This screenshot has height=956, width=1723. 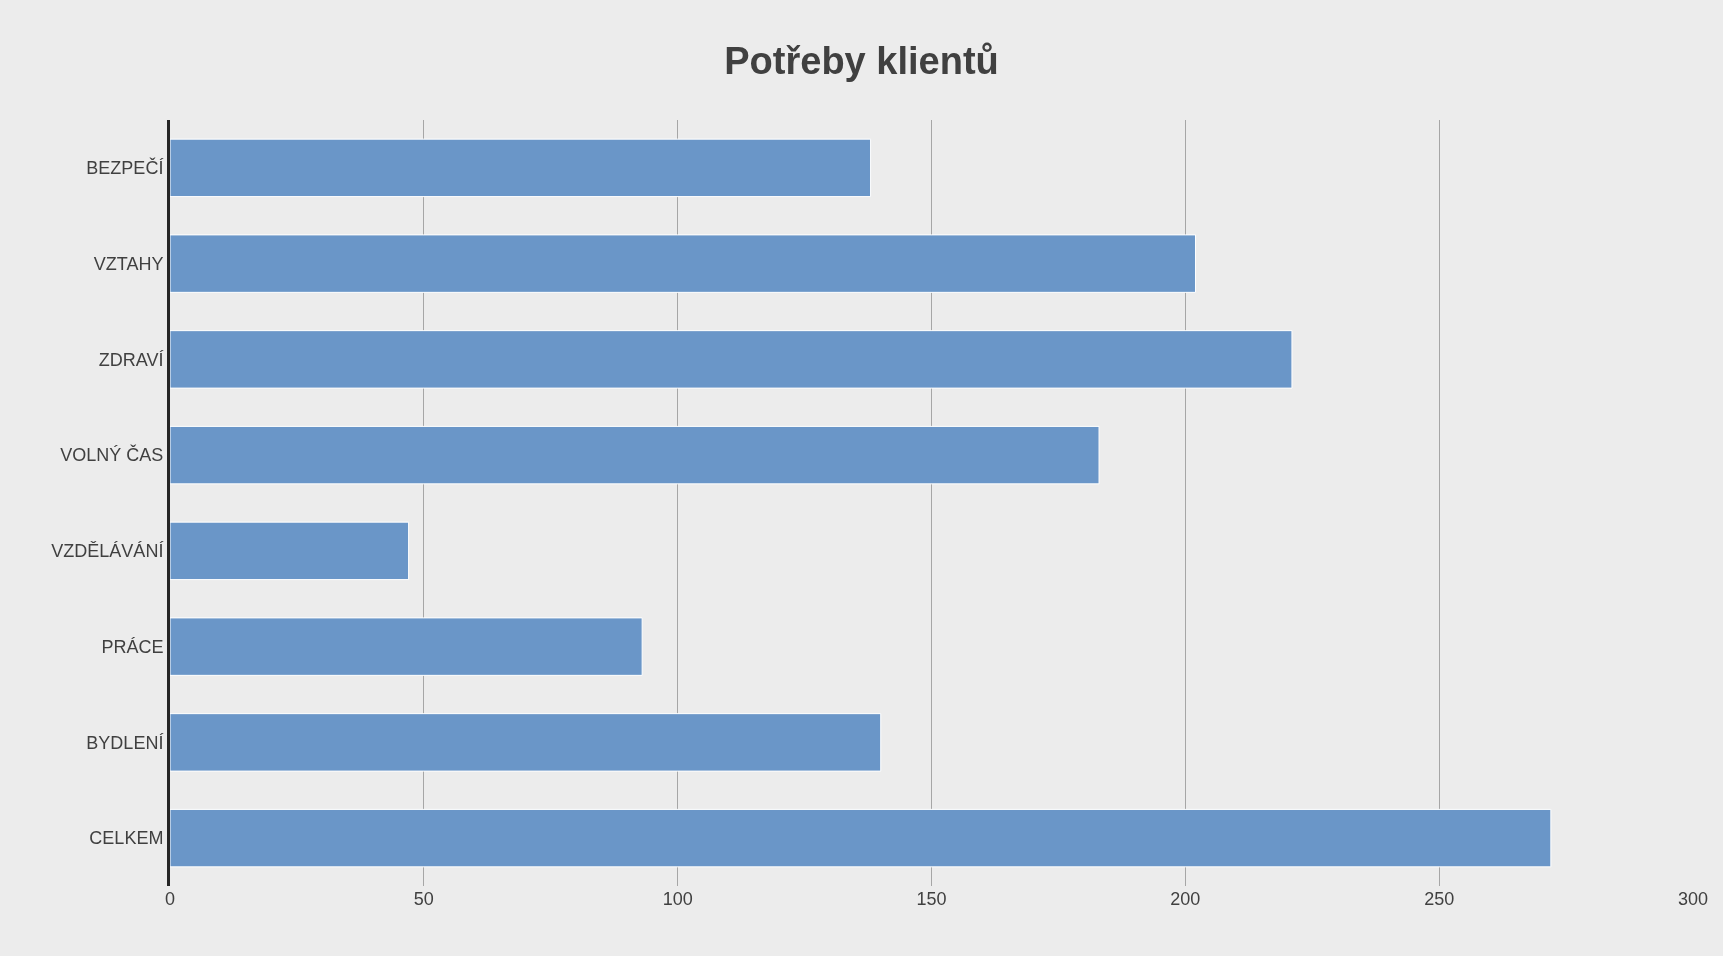 What do you see at coordinates (128, 263) in the screenshot?
I see `y-tick-label: VZTAHY` at bounding box center [128, 263].